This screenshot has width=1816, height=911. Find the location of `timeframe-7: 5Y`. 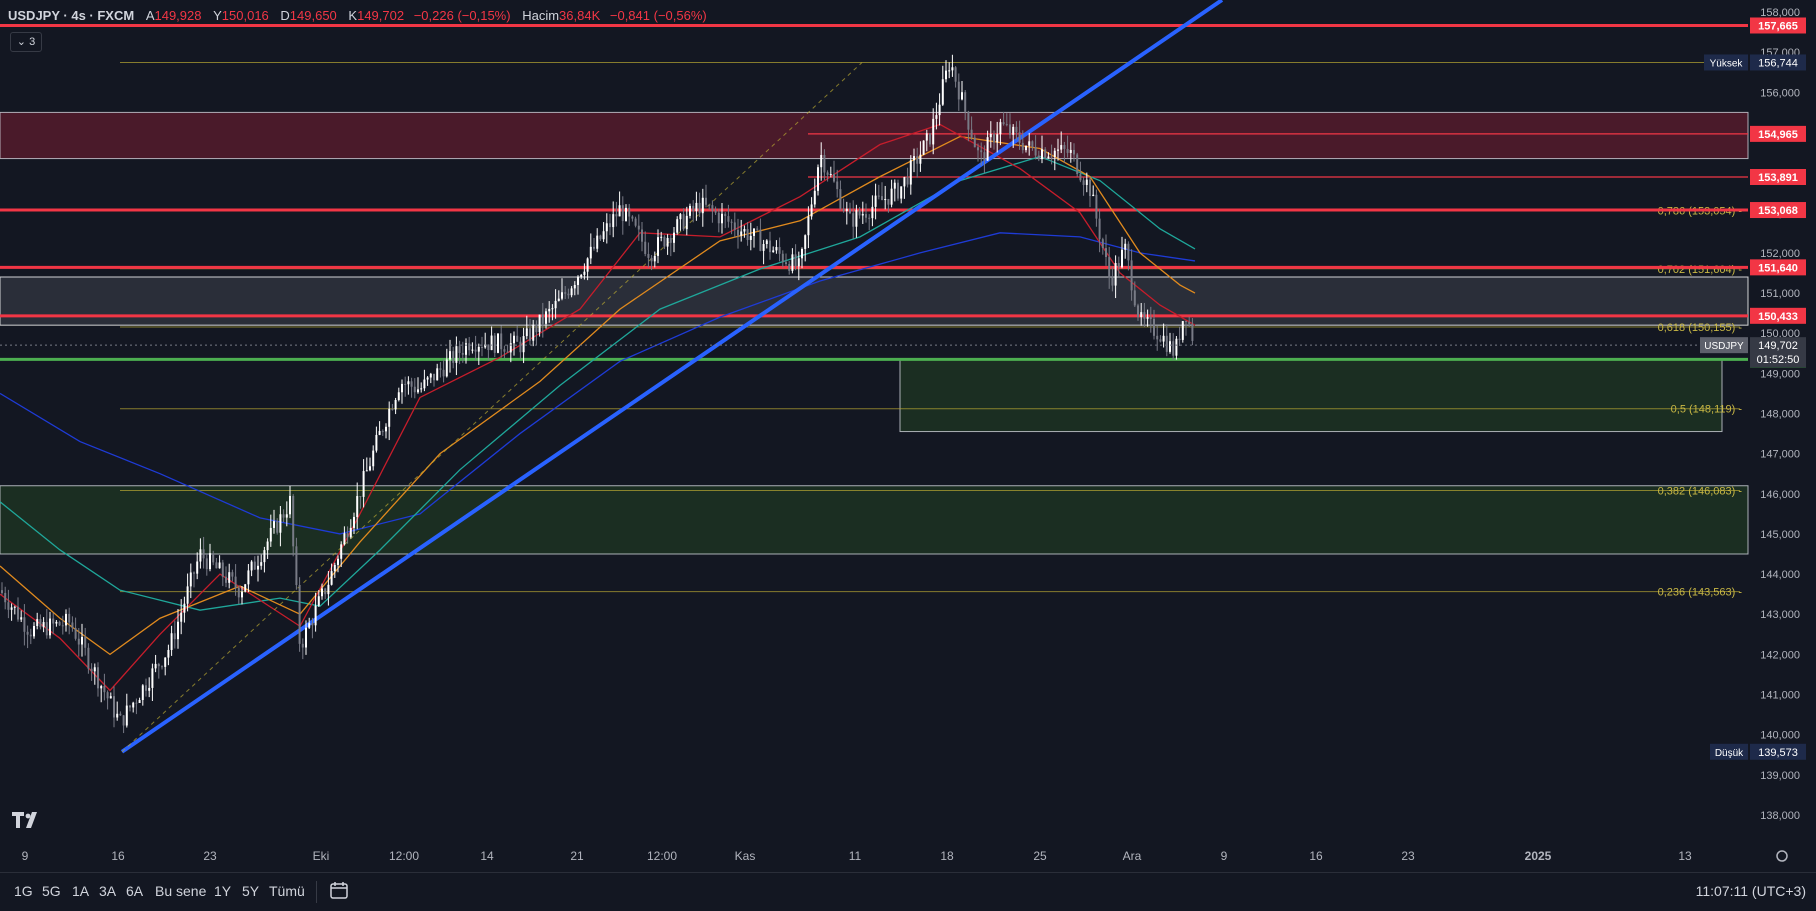

timeframe-7: 5Y is located at coordinates (251, 891).